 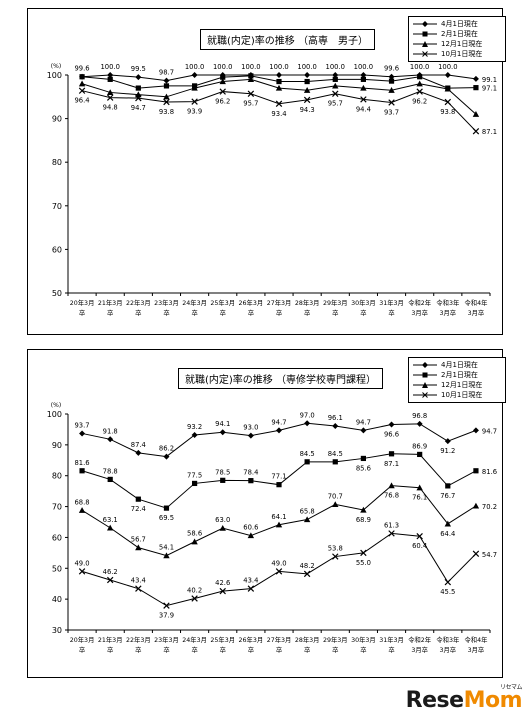 What do you see at coordinates (222, 583) in the screenshot?
I see `data-label: 42.6` at bounding box center [222, 583].